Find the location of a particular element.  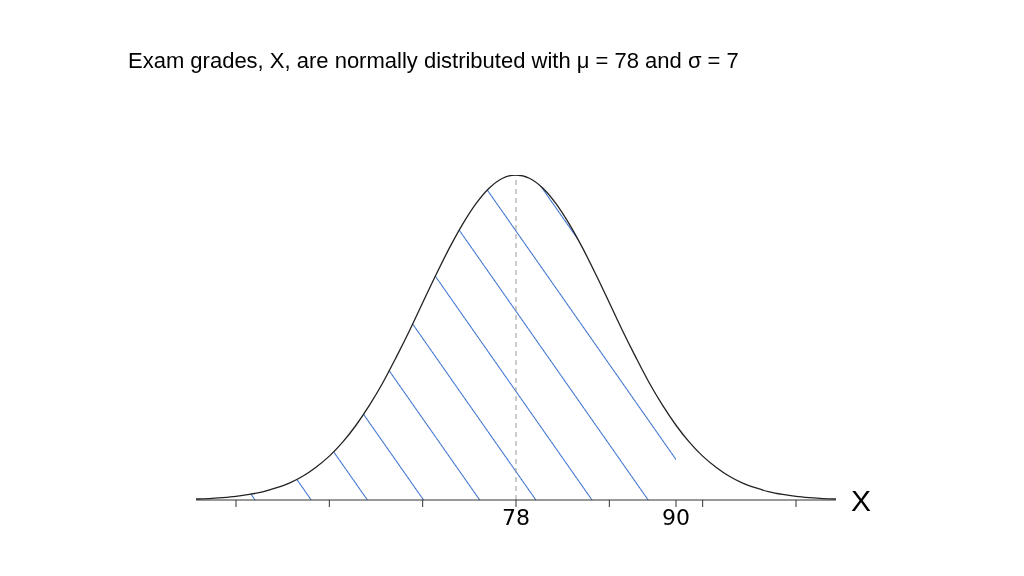

x-axis-title: X is located at coordinates (861, 500).